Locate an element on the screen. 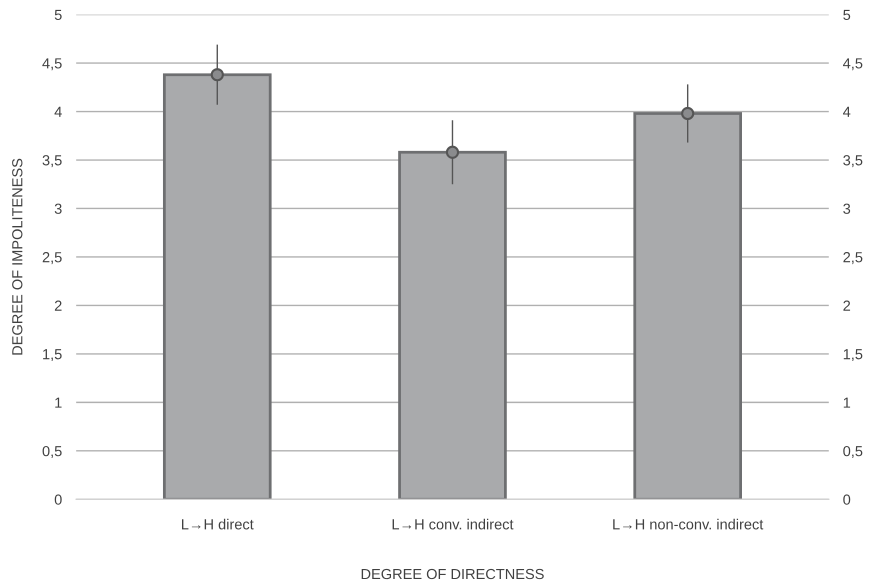 This screenshot has height=584, width=896. y2-tick-label: 4,5 is located at coordinates (852, 64).